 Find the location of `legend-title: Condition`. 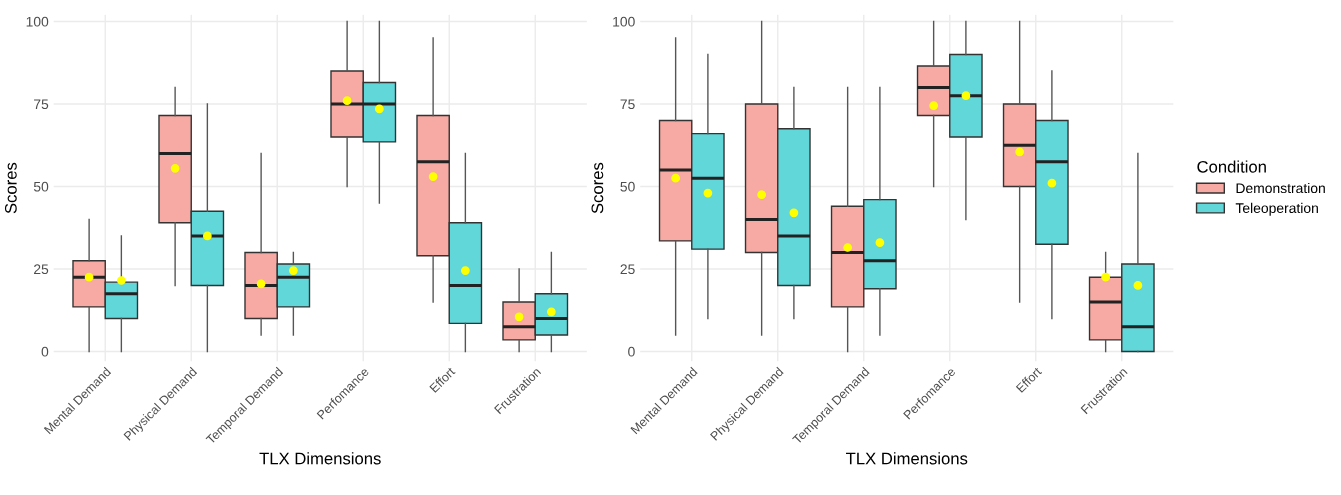

legend-title: Condition is located at coordinates (1231, 166).